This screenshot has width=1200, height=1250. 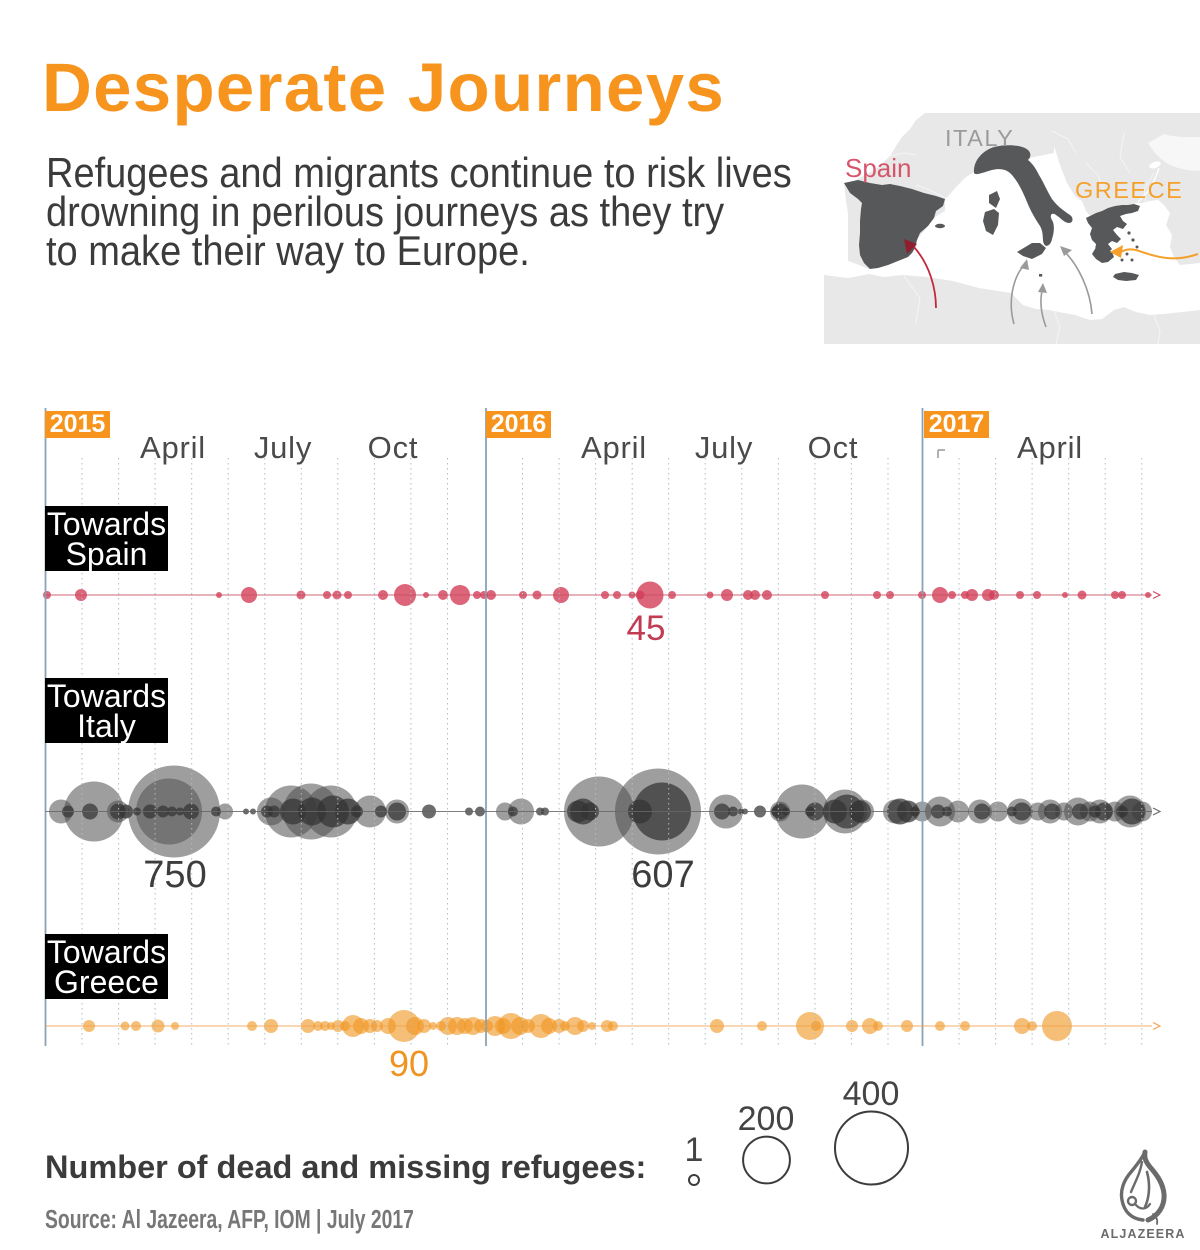 I want to click on svg-text: ALJAZEERA, so click(x=1143, y=1234).